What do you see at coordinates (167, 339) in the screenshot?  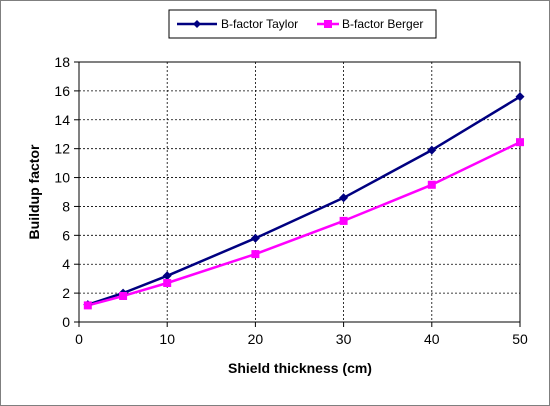 I see `x-tick-label: 10` at bounding box center [167, 339].